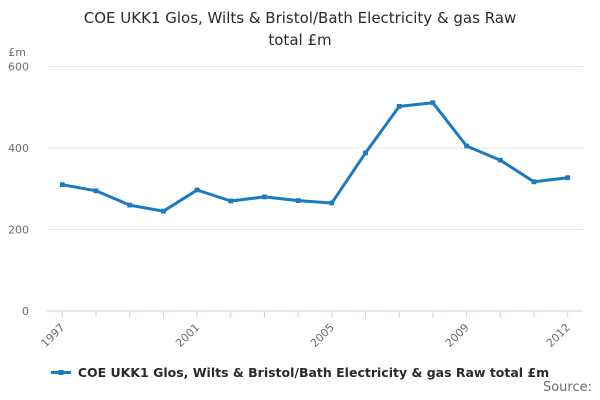 The image size is (600, 400). Describe the element at coordinates (18, 148) in the screenshot. I see `y-axis-tick-label-400: 400` at that location.